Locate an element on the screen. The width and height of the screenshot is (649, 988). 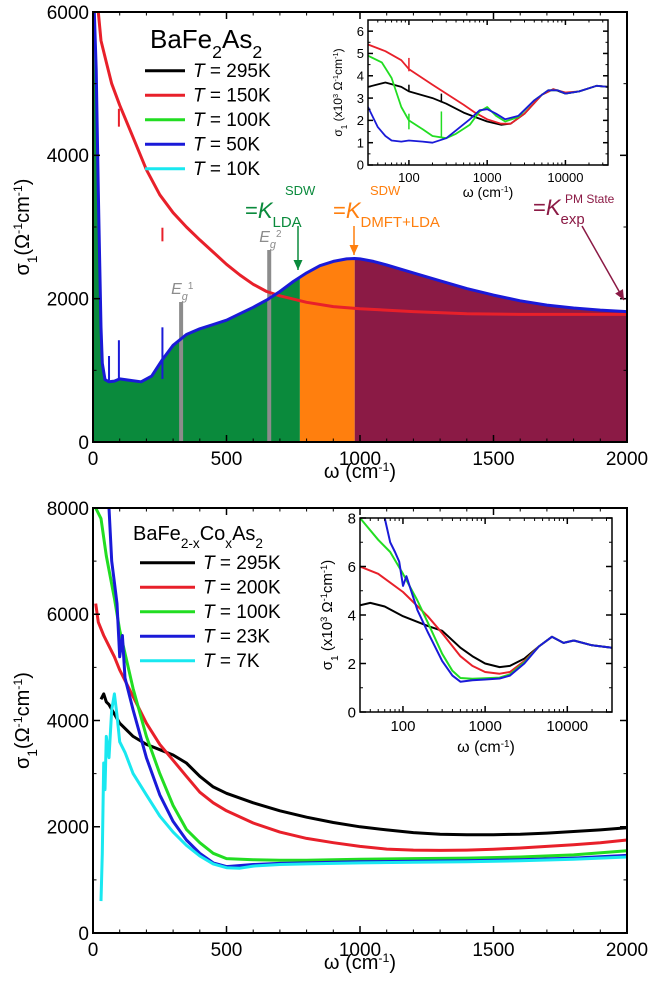
annotation-k-exp-arrow-head is located at coordinates (619, 294).